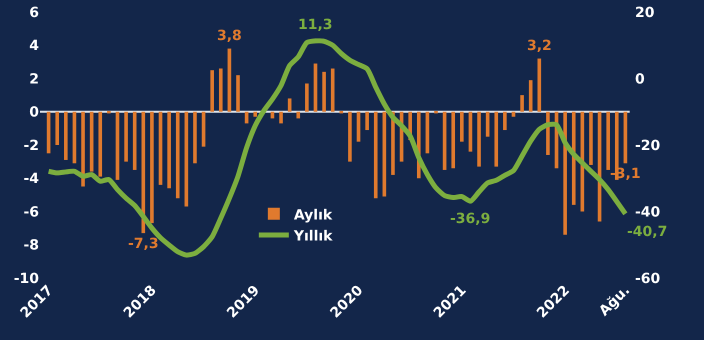 The height and width of the screenshot is (340, 704). I want to click on data-label: 3,2, so click(539, 46).